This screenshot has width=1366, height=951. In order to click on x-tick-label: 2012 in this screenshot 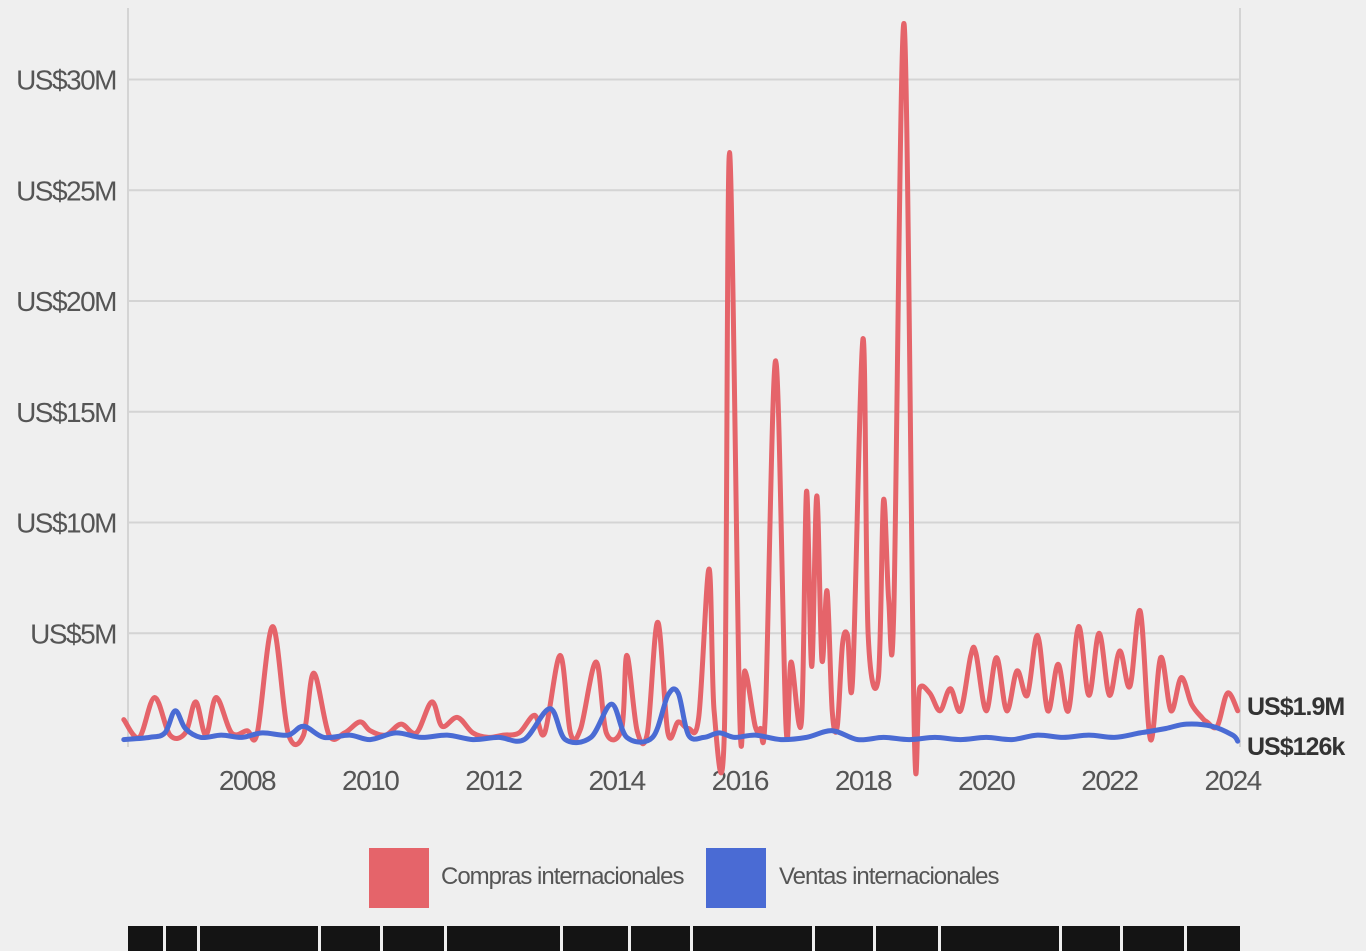, I will do `click(493, 780)`.